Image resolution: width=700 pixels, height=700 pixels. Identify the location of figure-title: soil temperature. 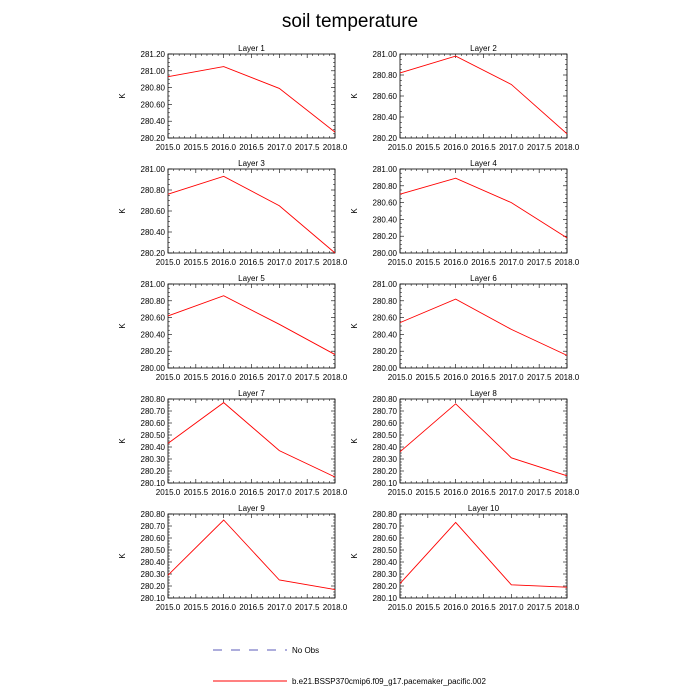
(350, 21).